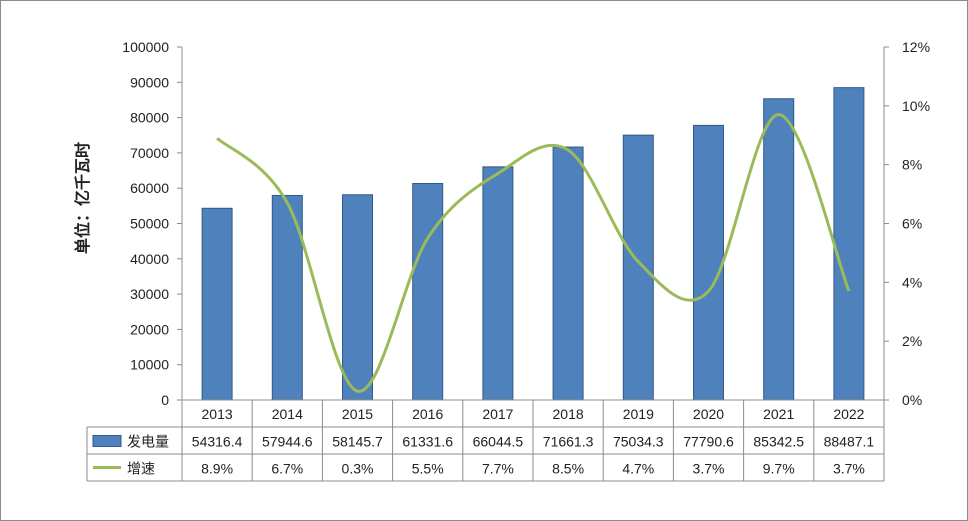 This screenshot has width=968, height=521. Describe the element at coordinates (916, 106) in the screenshot. I see `y2-tick-label: 10%` at that location.